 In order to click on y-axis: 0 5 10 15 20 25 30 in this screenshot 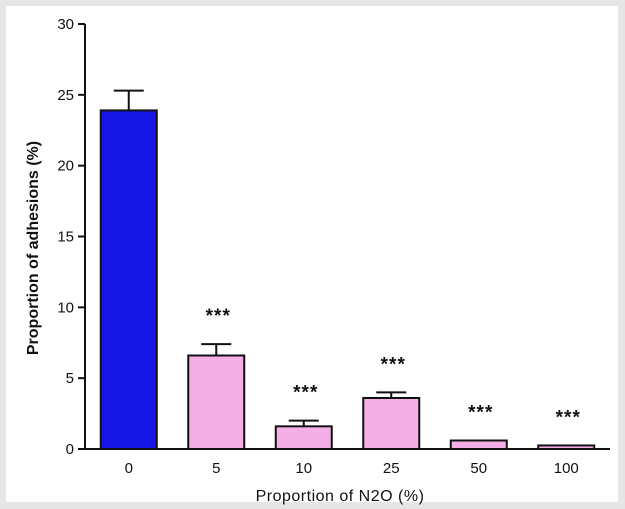, I will do `click(71, 237)`.